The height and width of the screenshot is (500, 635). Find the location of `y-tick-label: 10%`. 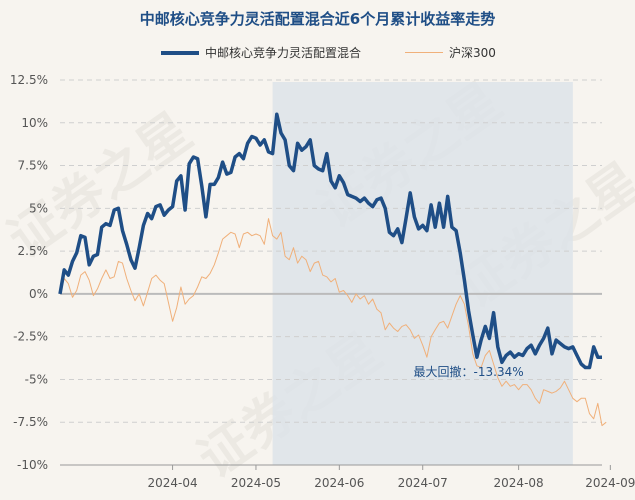

y-tick-label: 10% is located at coordinates (34, 123).